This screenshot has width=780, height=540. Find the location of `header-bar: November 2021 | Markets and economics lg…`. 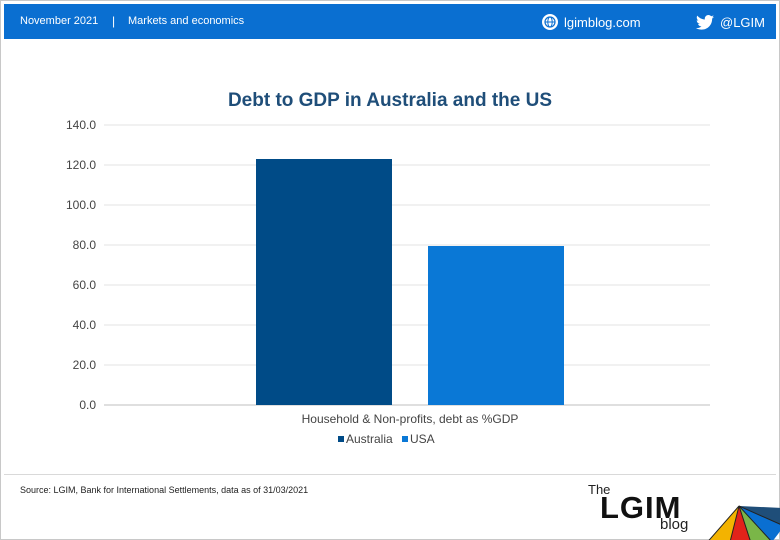

header-bar: November 2021 | Markets and economics lg… is located at coordinates (390, 21).